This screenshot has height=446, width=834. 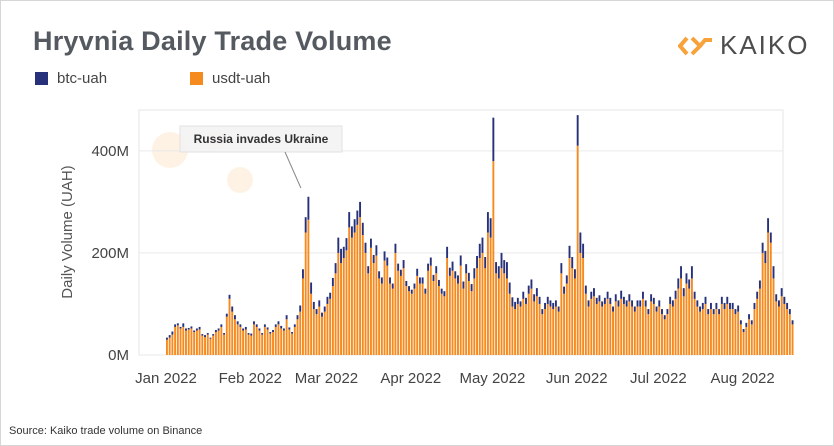 I want to click on legend-item-usdt-uah: usdt-uah, so click(x=230, y=78).